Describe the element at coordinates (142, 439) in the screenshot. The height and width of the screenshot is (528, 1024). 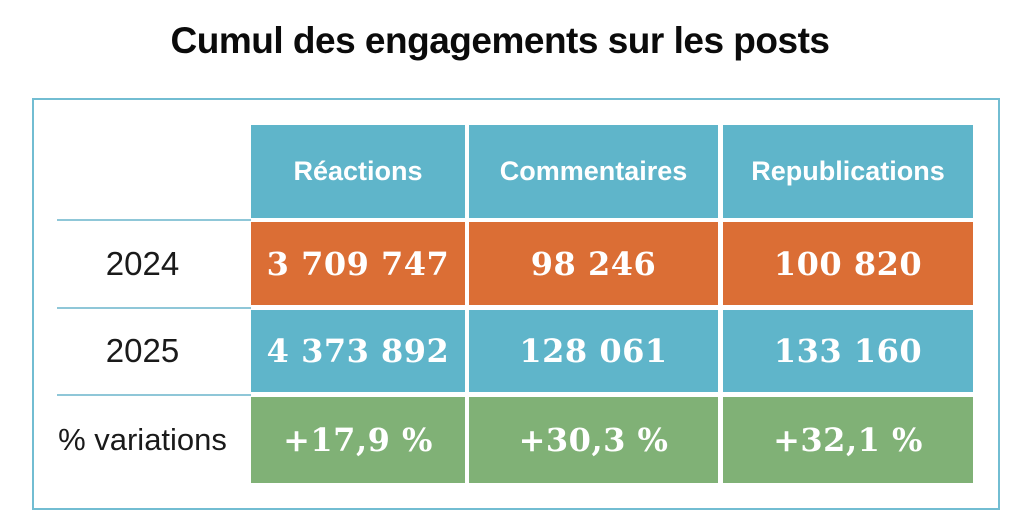
I see `row-label-variations: % variations` at that location.